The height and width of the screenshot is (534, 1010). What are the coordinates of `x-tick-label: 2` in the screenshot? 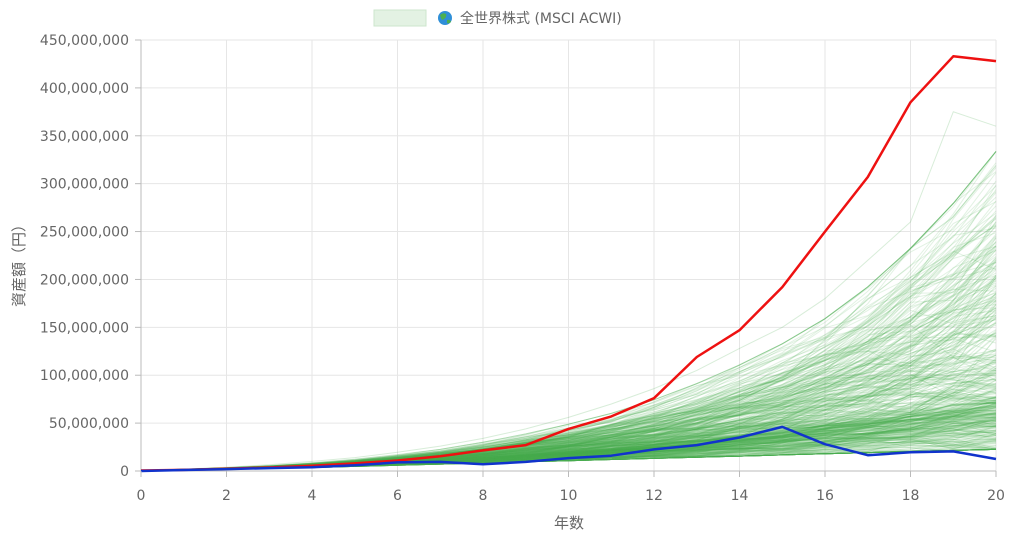 It's located at (226, 496).